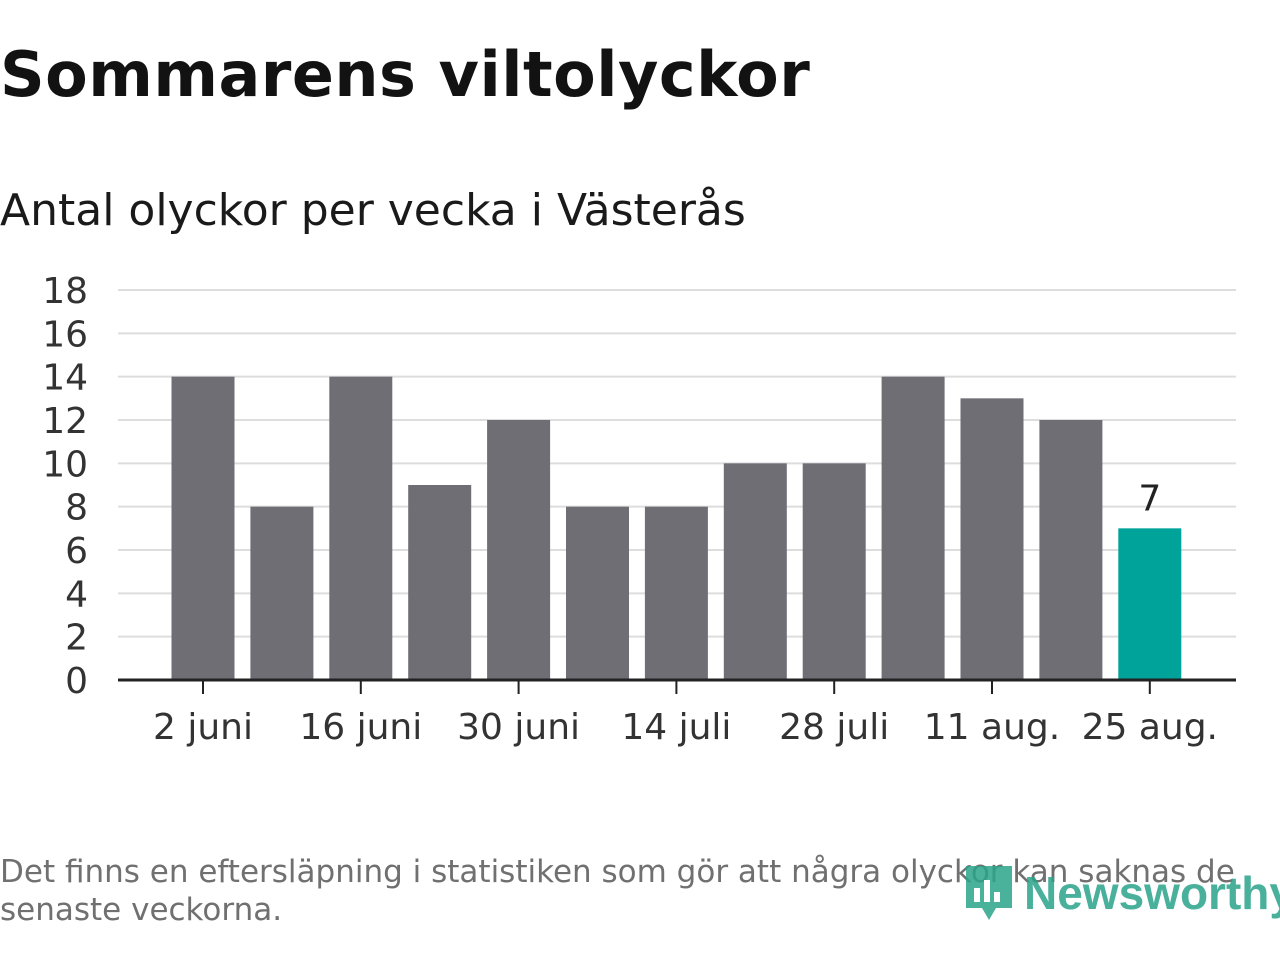  Describe the element at coordinates (676, 727) in the screenshot. I see `x-tick-label: 14 juli` at that location.